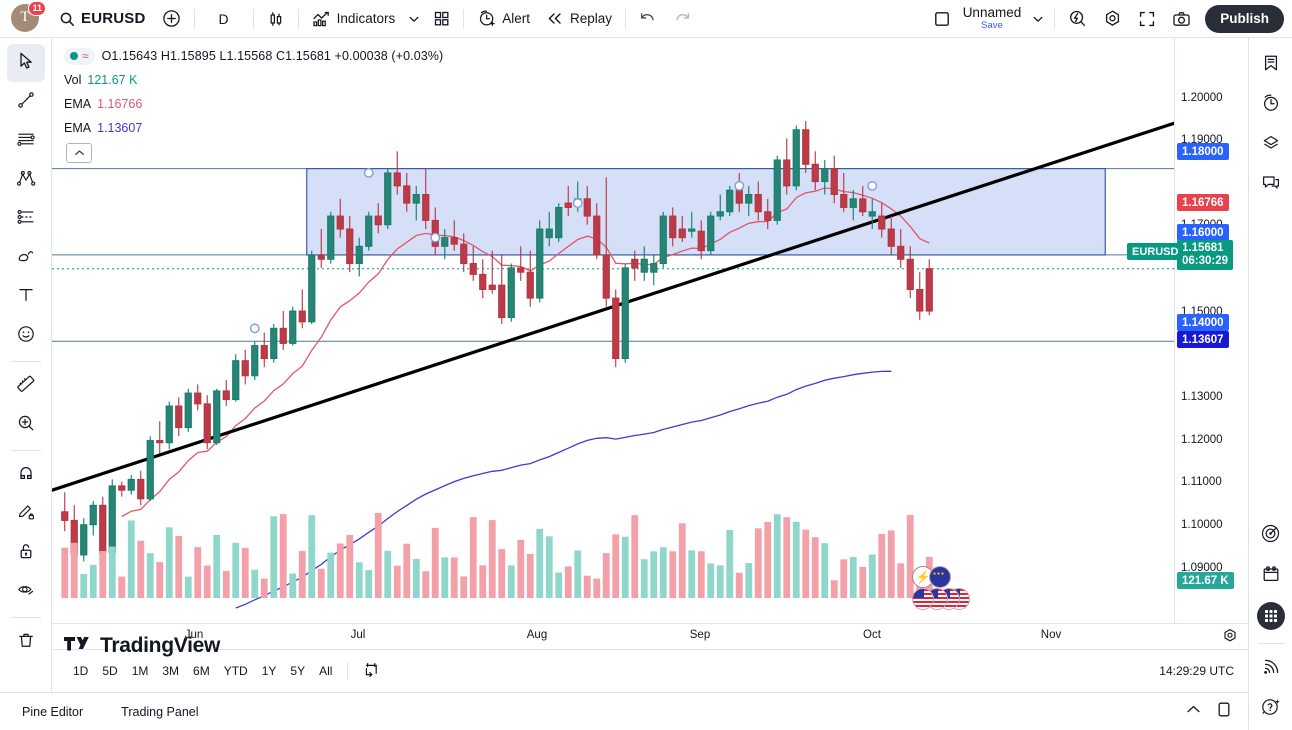 This screenshot has height=730, width=1292. I want to click on indicators-button: Indicators, so click(354, 19).